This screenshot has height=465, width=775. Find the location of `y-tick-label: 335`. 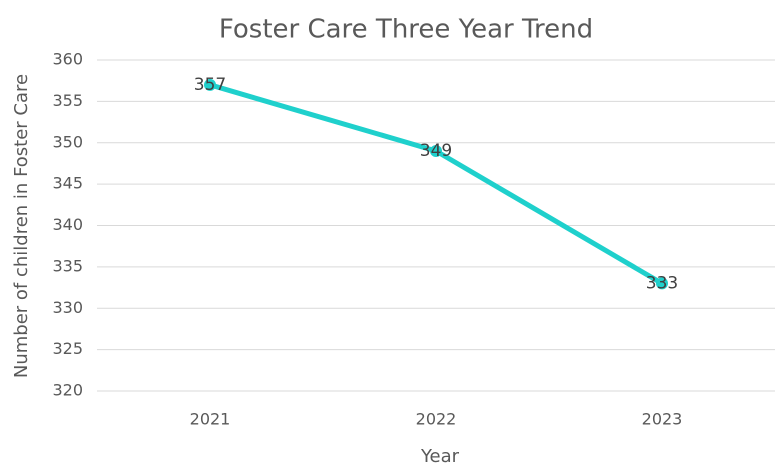

y-tick-label: 335 is located at coordinates (67, 265).